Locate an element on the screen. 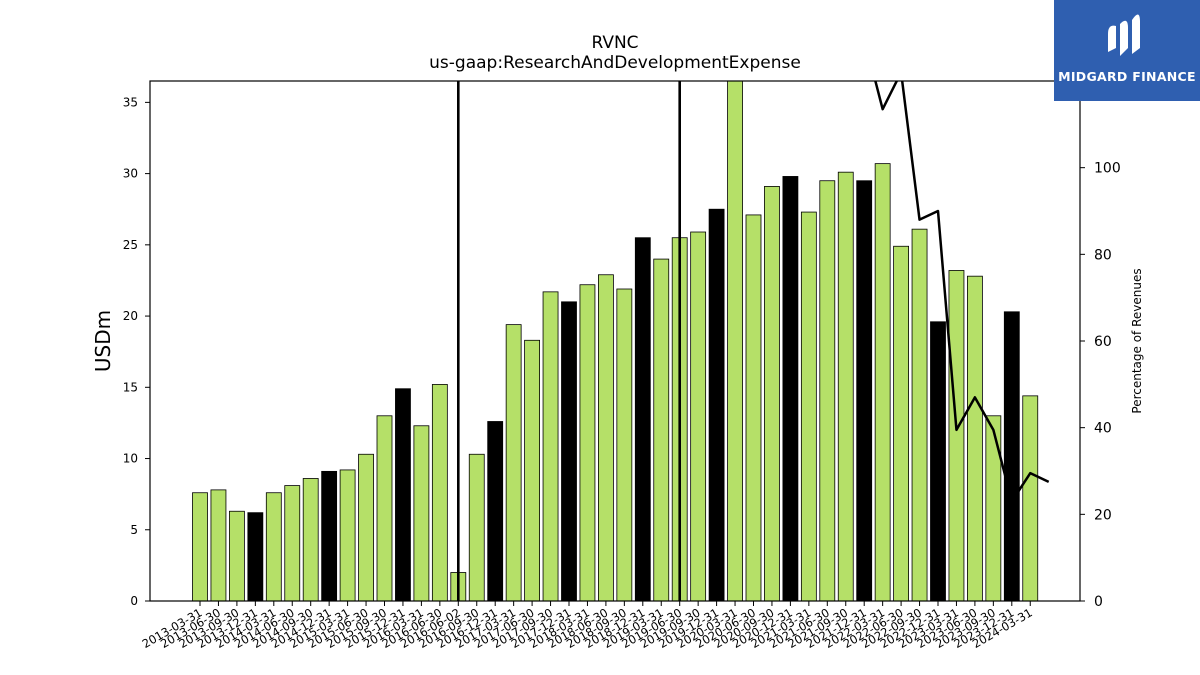 The width and height of the screenshot is (1200, 675). y2-tick-label: 40 is located at coordinates (1103, 429).